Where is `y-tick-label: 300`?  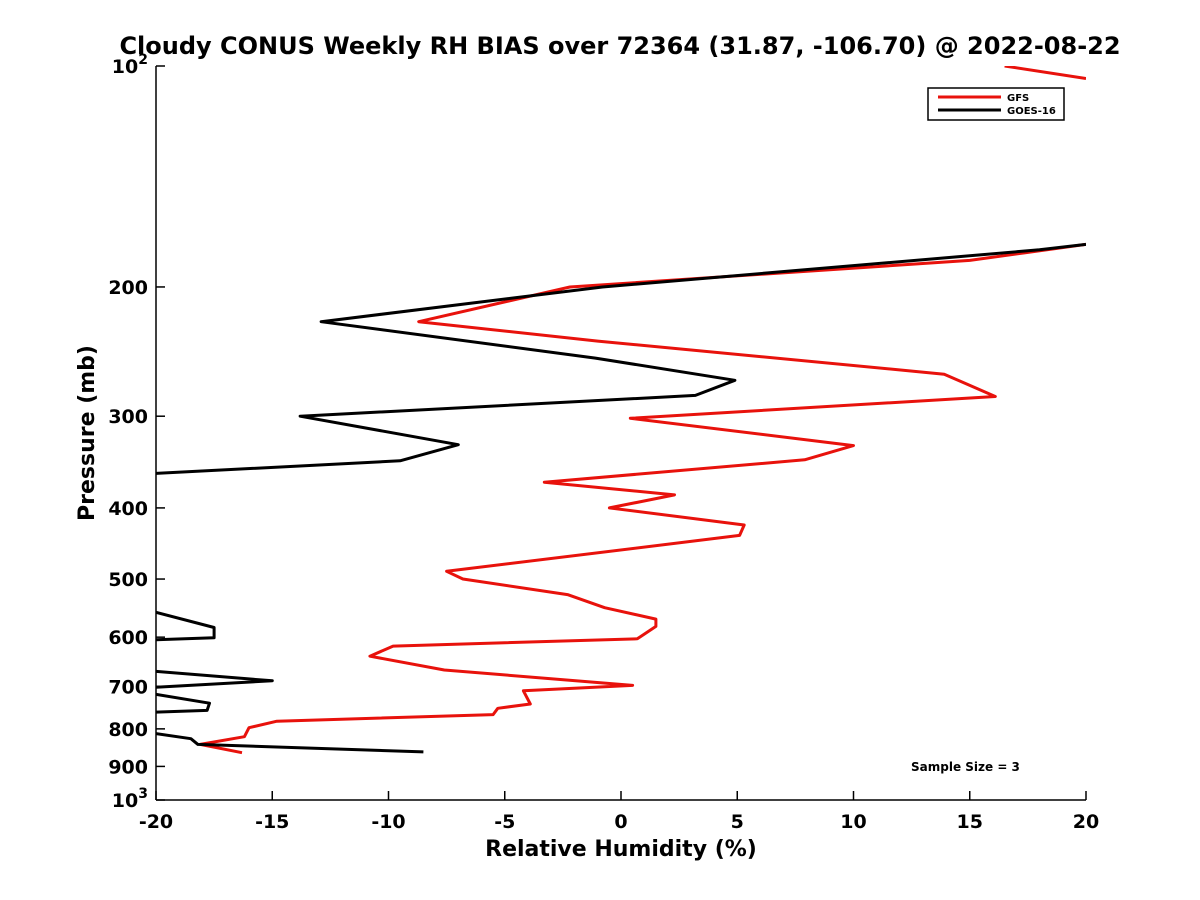
y-tick-label: 300 is located at coordinates (128, 417).